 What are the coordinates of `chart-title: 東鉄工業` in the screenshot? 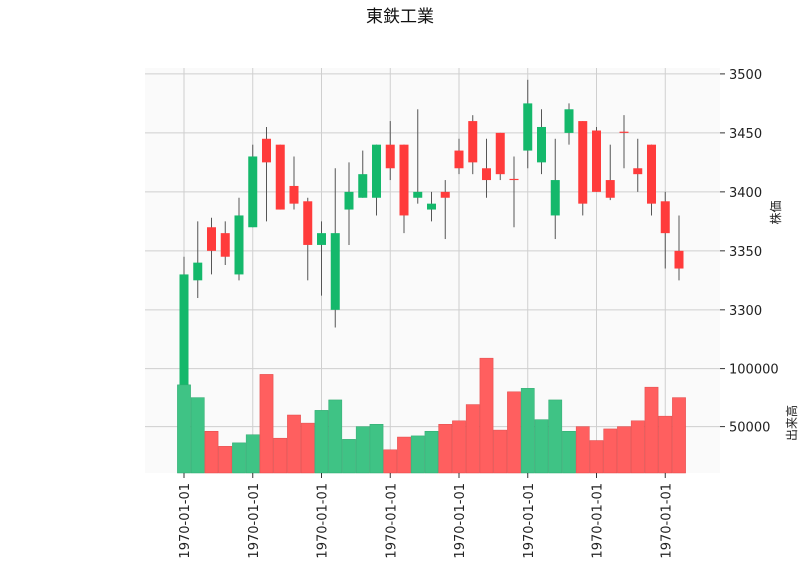 It's located at (400, 17).